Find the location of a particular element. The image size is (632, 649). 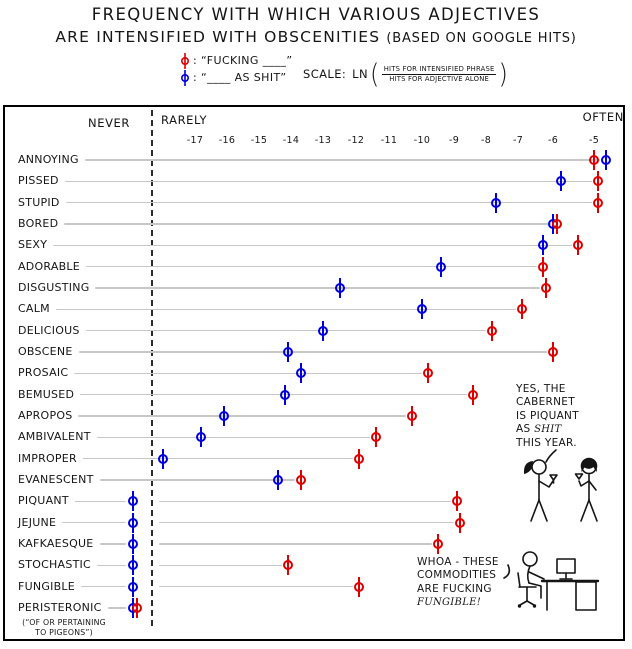

row-label: PERISTERONIC is located at coordinates (60, 607).